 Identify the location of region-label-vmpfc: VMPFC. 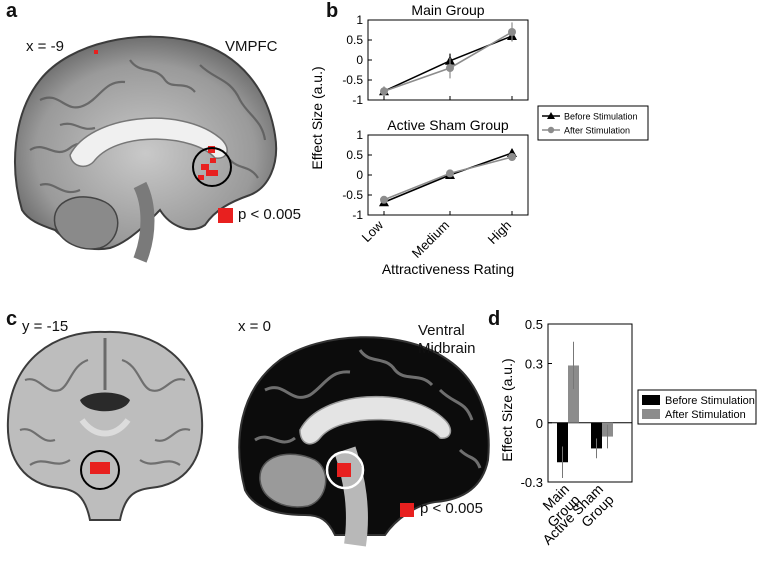
(251, 46).